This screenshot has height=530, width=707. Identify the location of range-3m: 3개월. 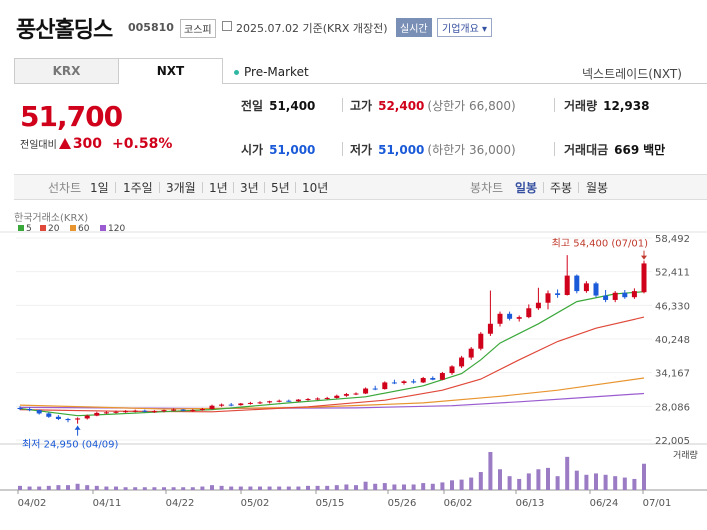
(181, 188).